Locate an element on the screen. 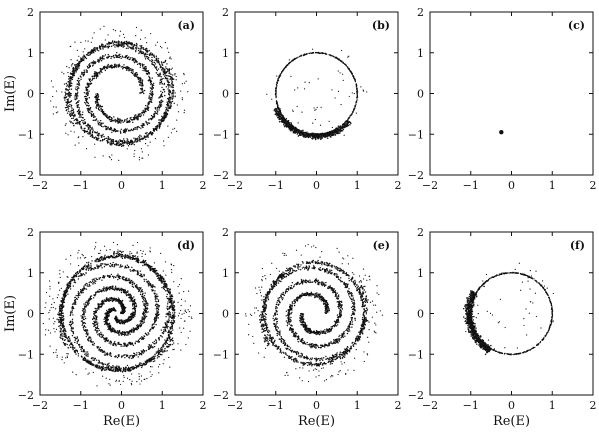  x-tick-label: −2 is located at coordinates (40, 185).